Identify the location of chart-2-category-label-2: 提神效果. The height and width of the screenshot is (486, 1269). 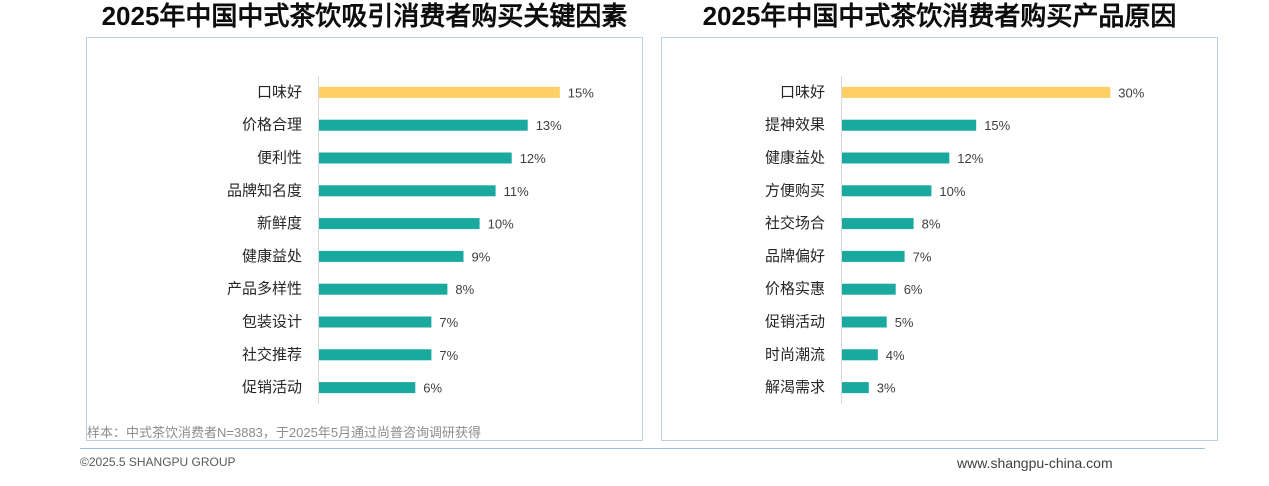
(795, 125).